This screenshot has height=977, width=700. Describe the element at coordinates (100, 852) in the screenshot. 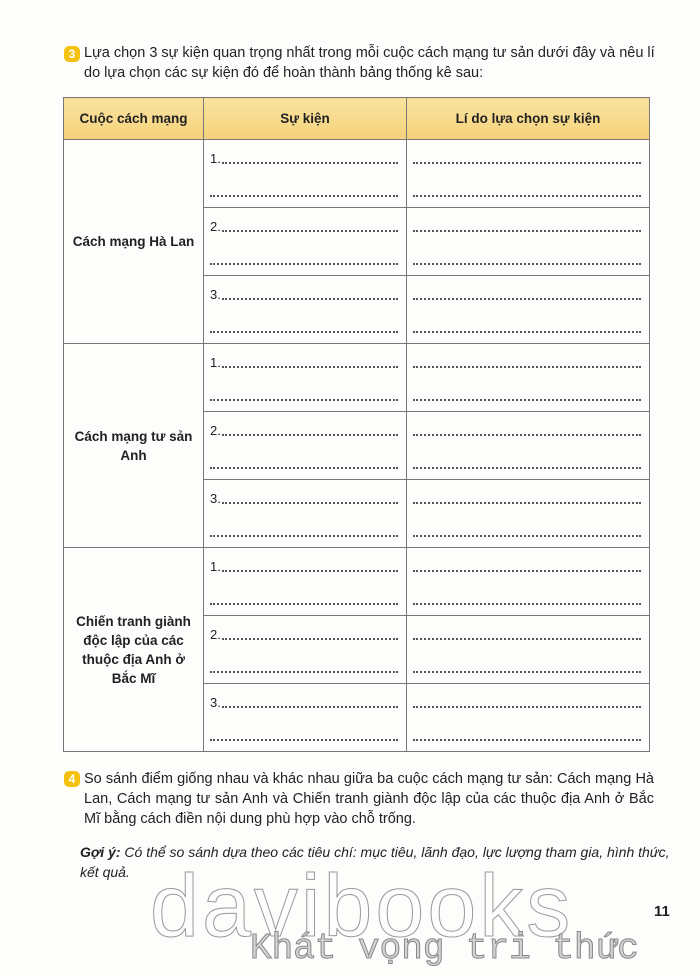

I see `hint-label: Gợi ý:` at that location.